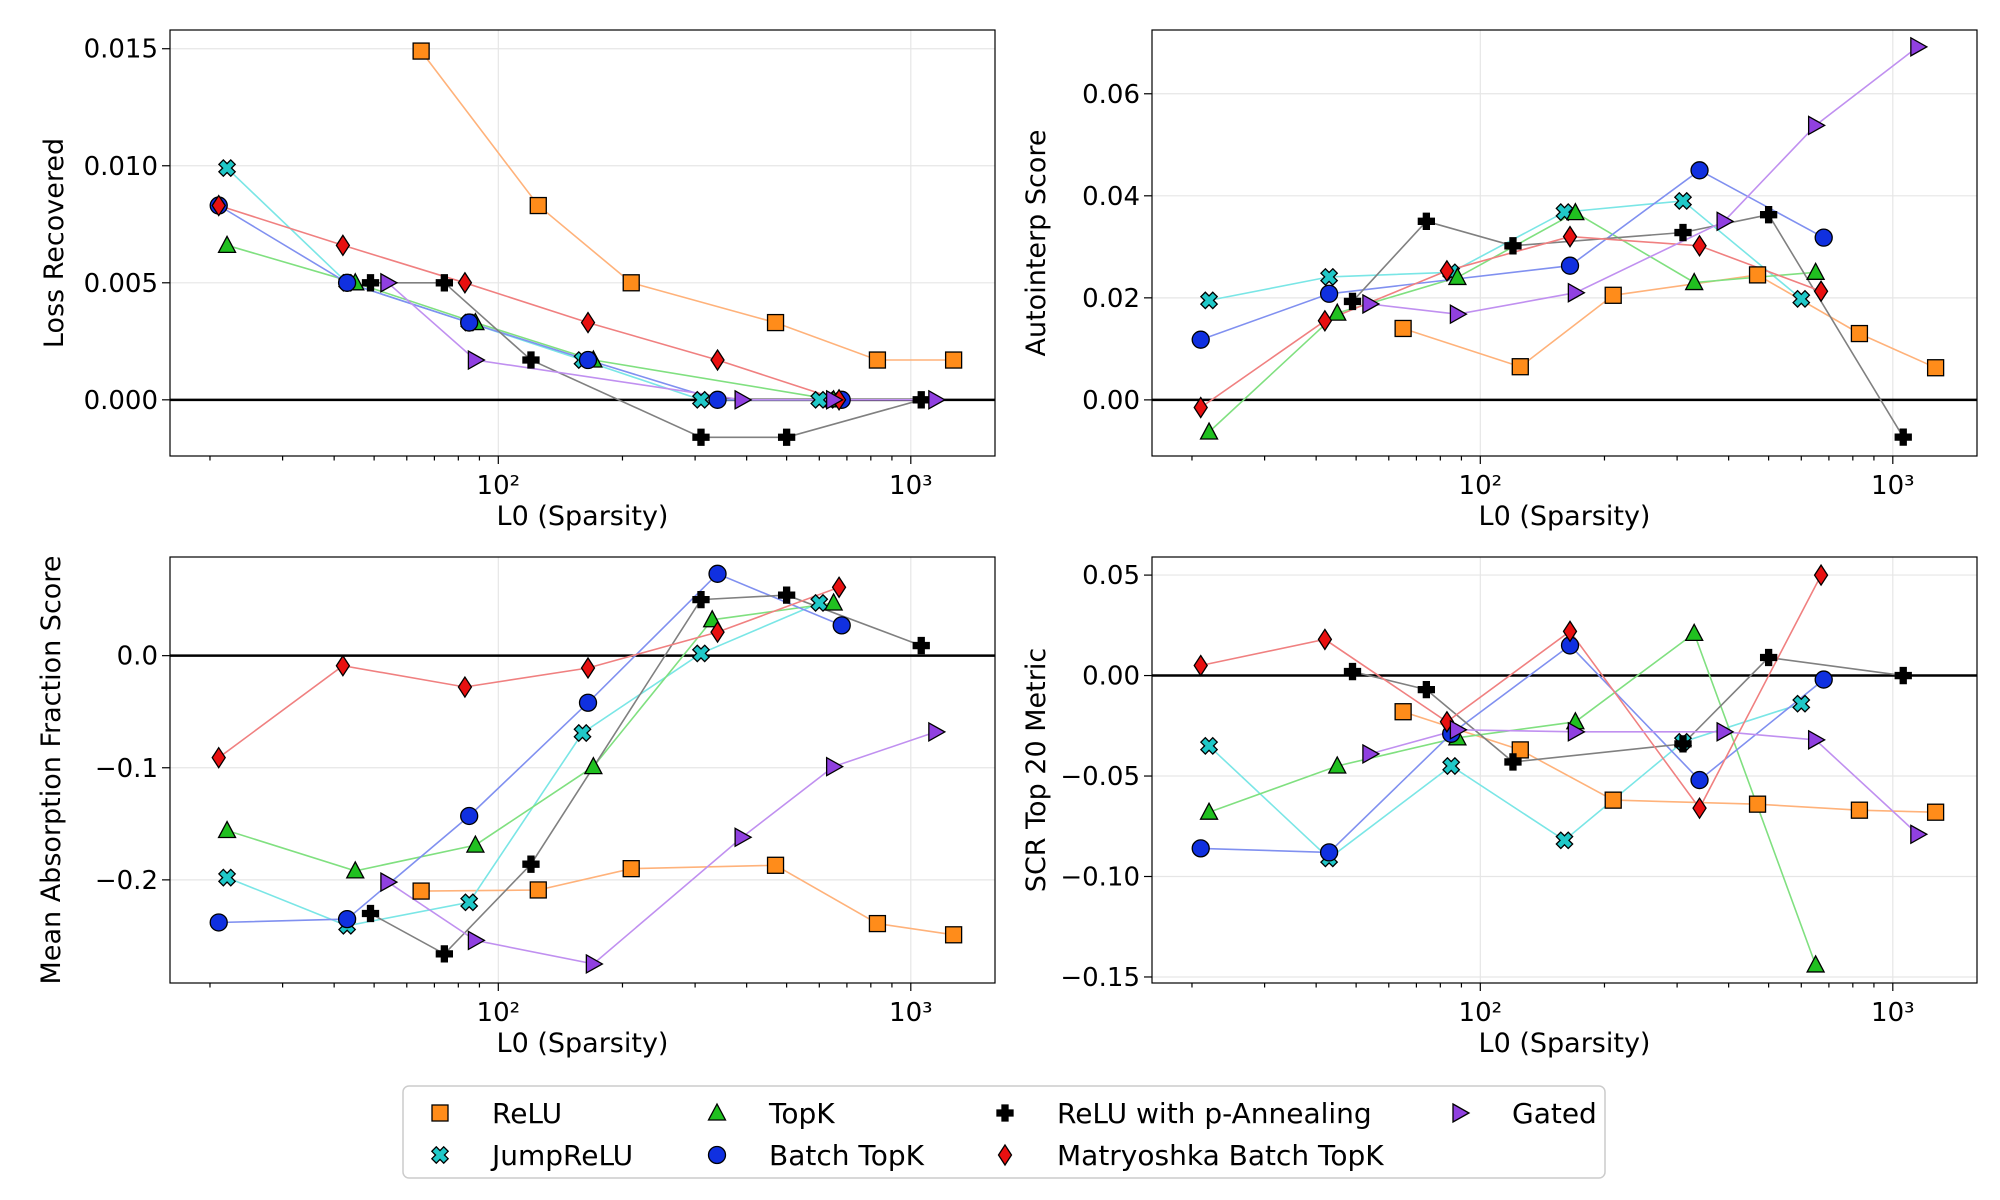  What do you see at coordinates (126, 769) in the screenshot?
I see `y-tick-label: −0.1` at bounding box center [126, 769].